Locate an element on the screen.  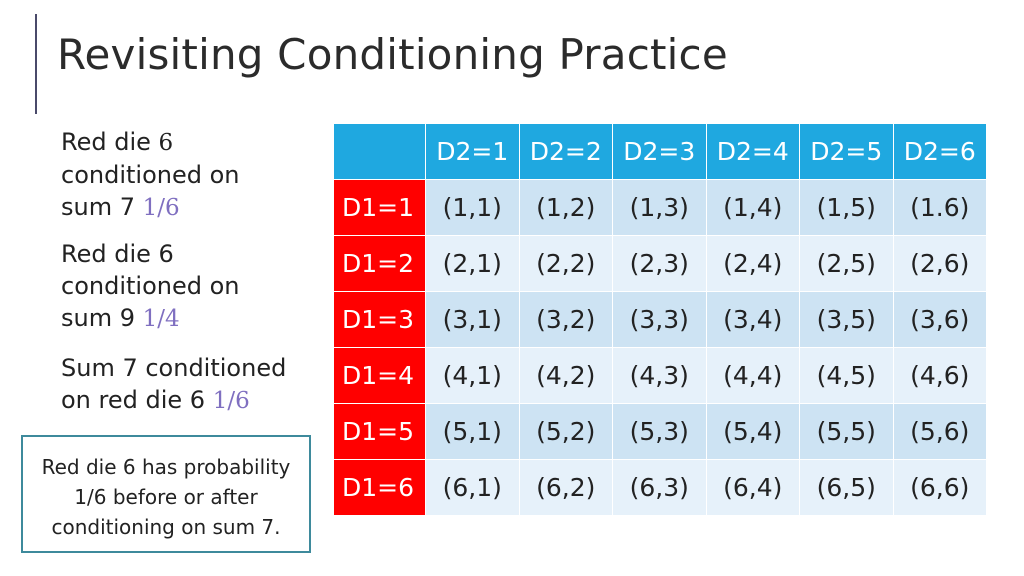
column-header: D2=5 is located at coordinates (846, 151).